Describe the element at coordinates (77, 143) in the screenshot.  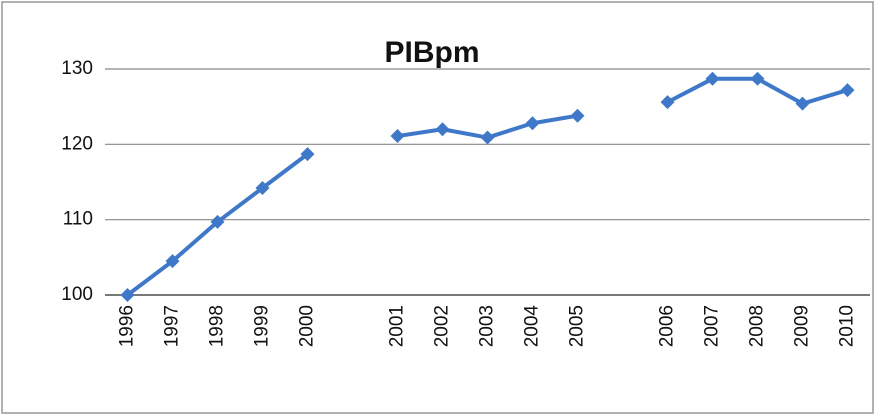
I see `y-tick-label: 120` at that location.